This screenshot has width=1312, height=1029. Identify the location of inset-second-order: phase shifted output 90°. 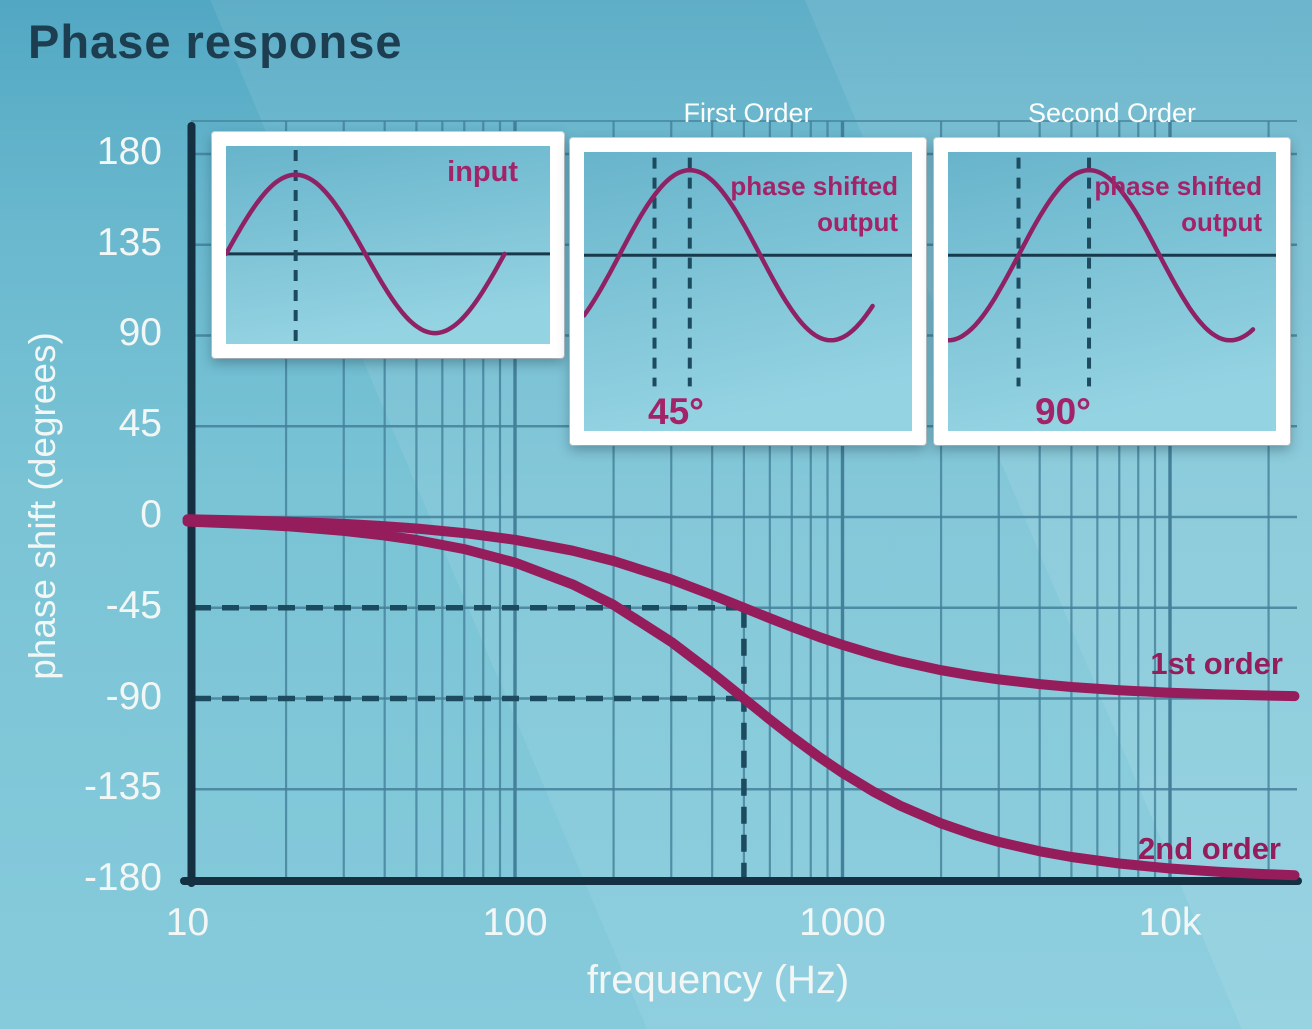
(1112, 291).